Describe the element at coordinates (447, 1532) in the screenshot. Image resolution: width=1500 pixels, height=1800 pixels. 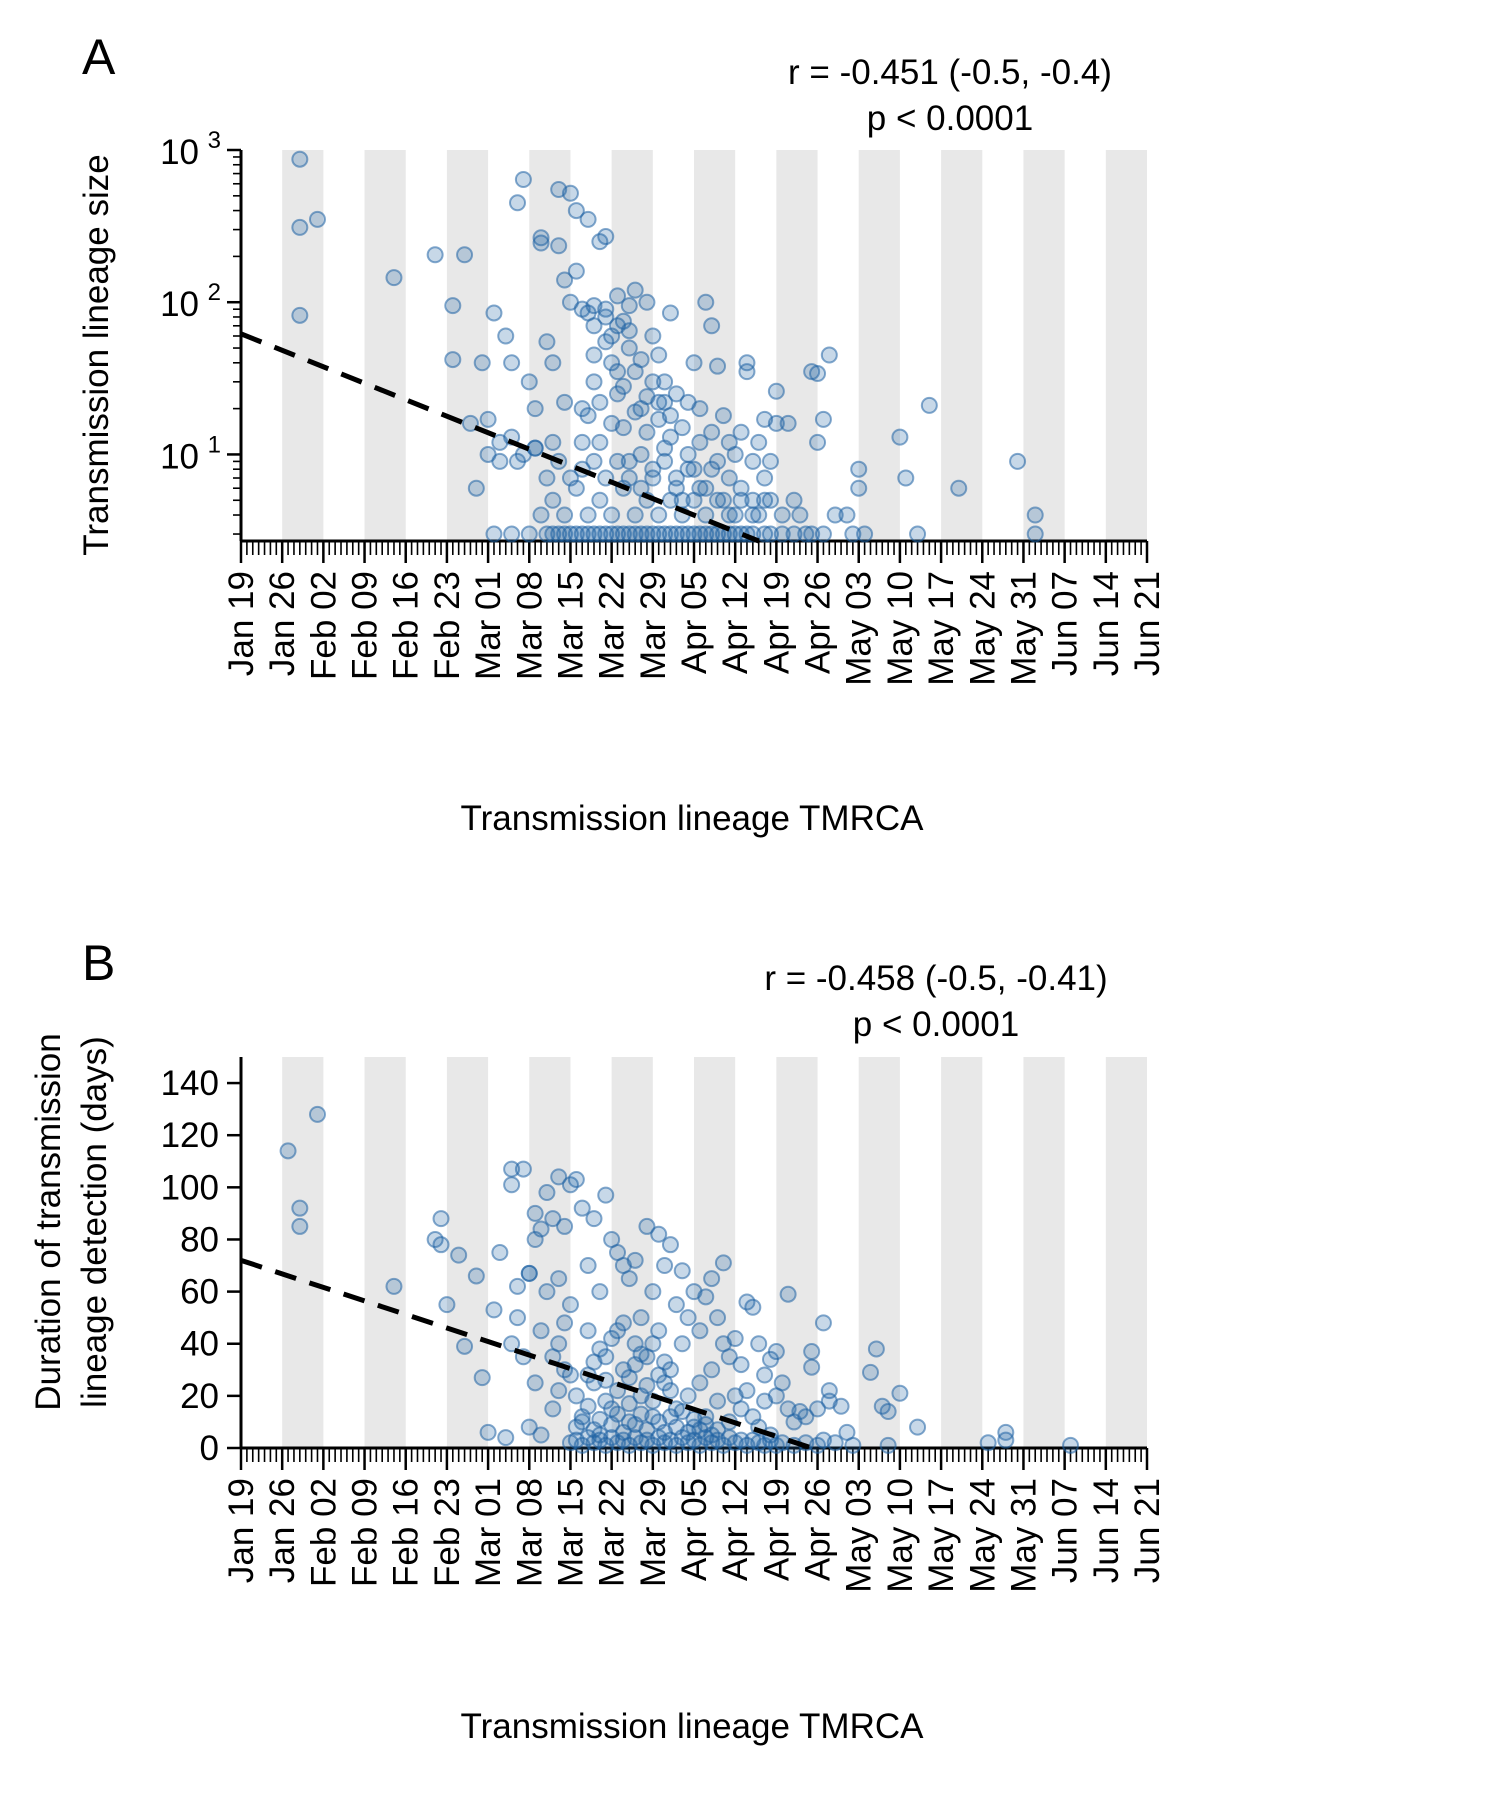
I see `x-tick-label: Feb 23` at that location.